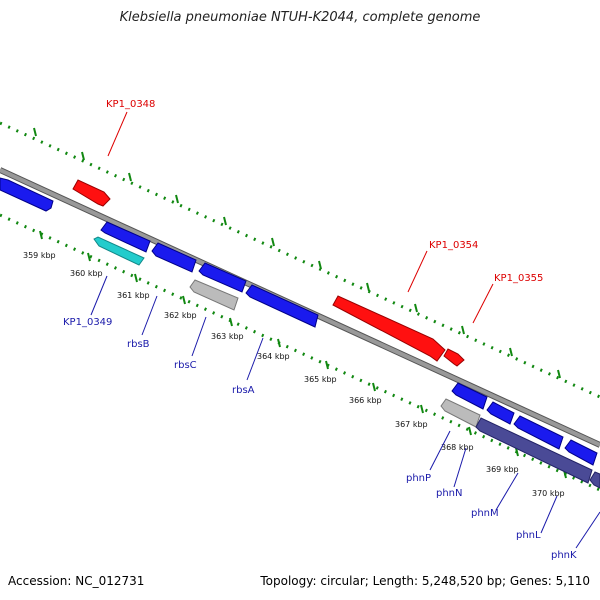 The height and width of the screenshot is (600, 600). Describe the element at coordinates (365, 400) in the screenshot. I see `ruler-label: 366 kbp` at that location.